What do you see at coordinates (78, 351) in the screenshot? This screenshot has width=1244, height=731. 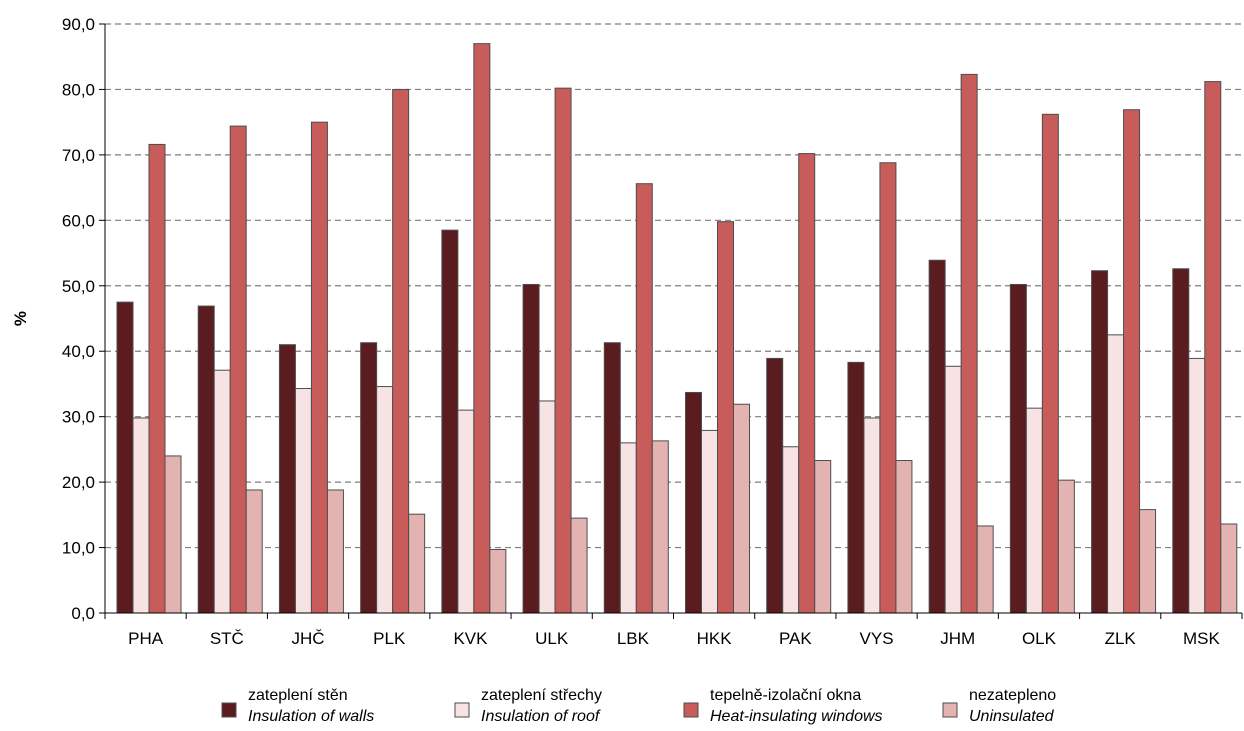 I see `y-tick-label: 40,0` at bounding box center [78, 351].